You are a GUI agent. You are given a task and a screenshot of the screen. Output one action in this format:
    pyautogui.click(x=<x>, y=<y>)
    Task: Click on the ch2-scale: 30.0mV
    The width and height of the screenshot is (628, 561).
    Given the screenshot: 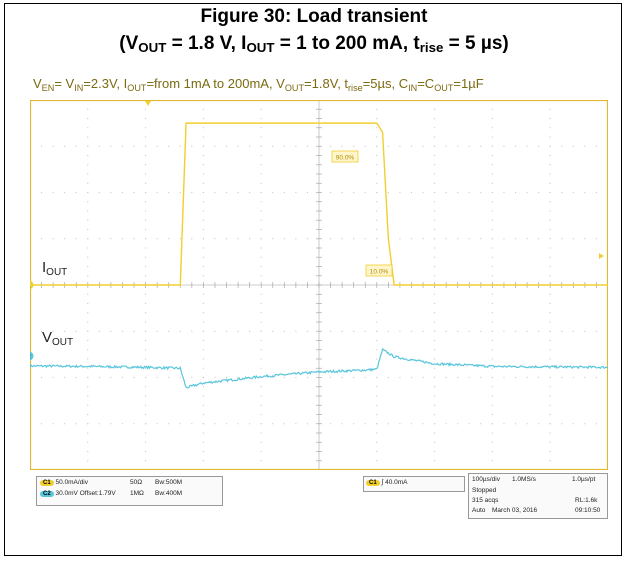 What is the action you would take?
    pyautogui.click(x=66, y=493)
    